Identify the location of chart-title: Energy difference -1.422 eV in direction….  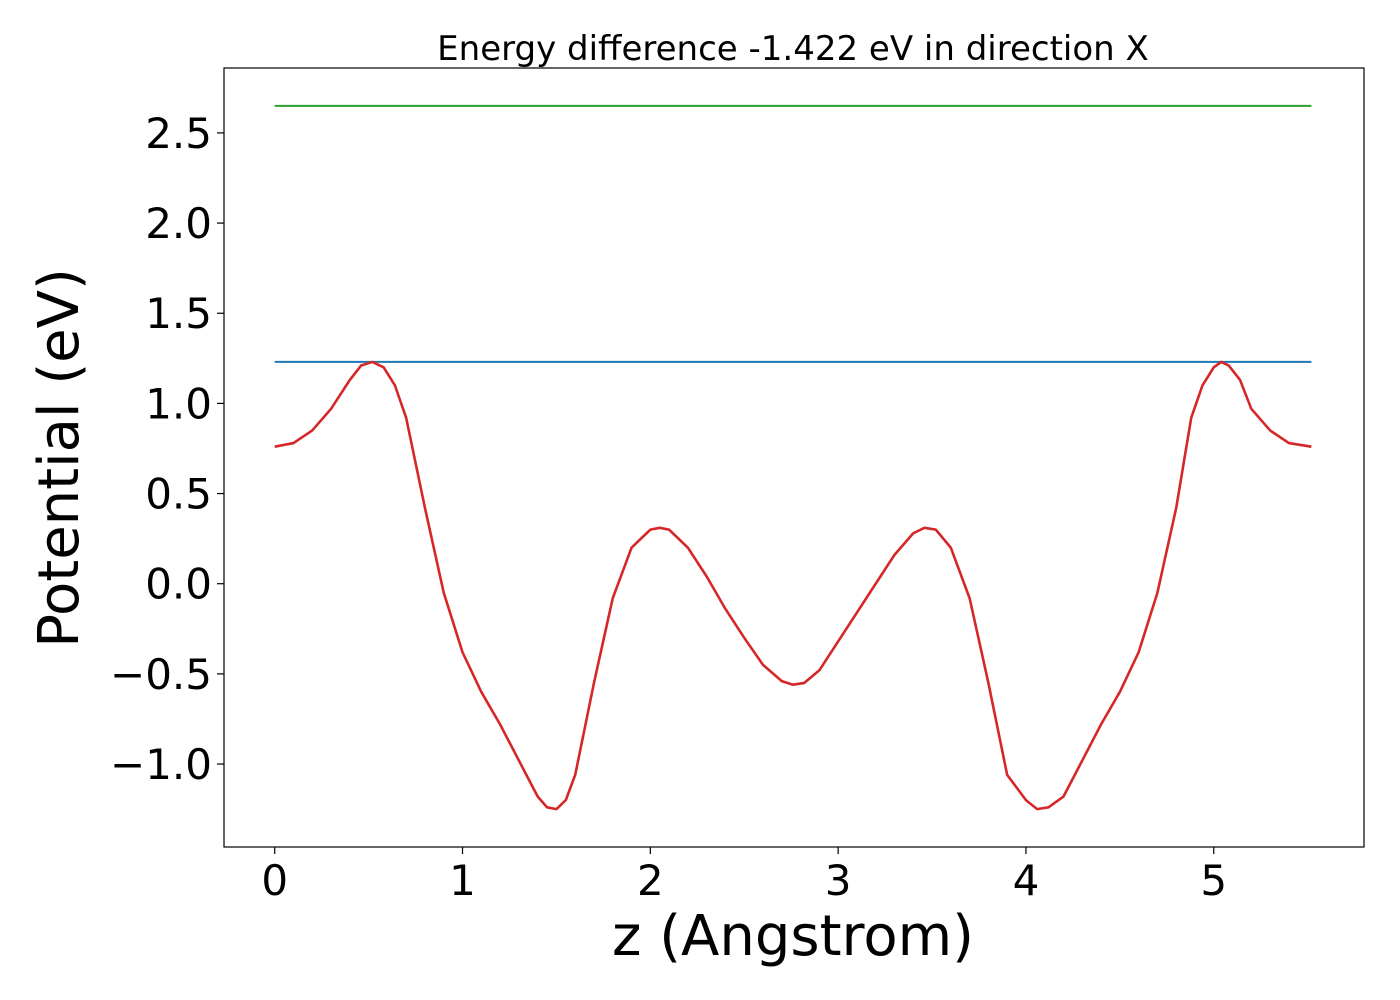
(793, 49).